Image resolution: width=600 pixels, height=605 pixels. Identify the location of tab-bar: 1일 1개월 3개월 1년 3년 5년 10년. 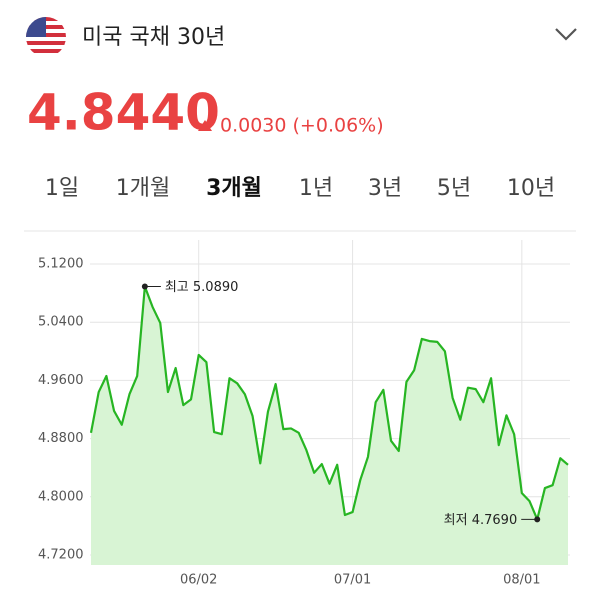
(300, 188).